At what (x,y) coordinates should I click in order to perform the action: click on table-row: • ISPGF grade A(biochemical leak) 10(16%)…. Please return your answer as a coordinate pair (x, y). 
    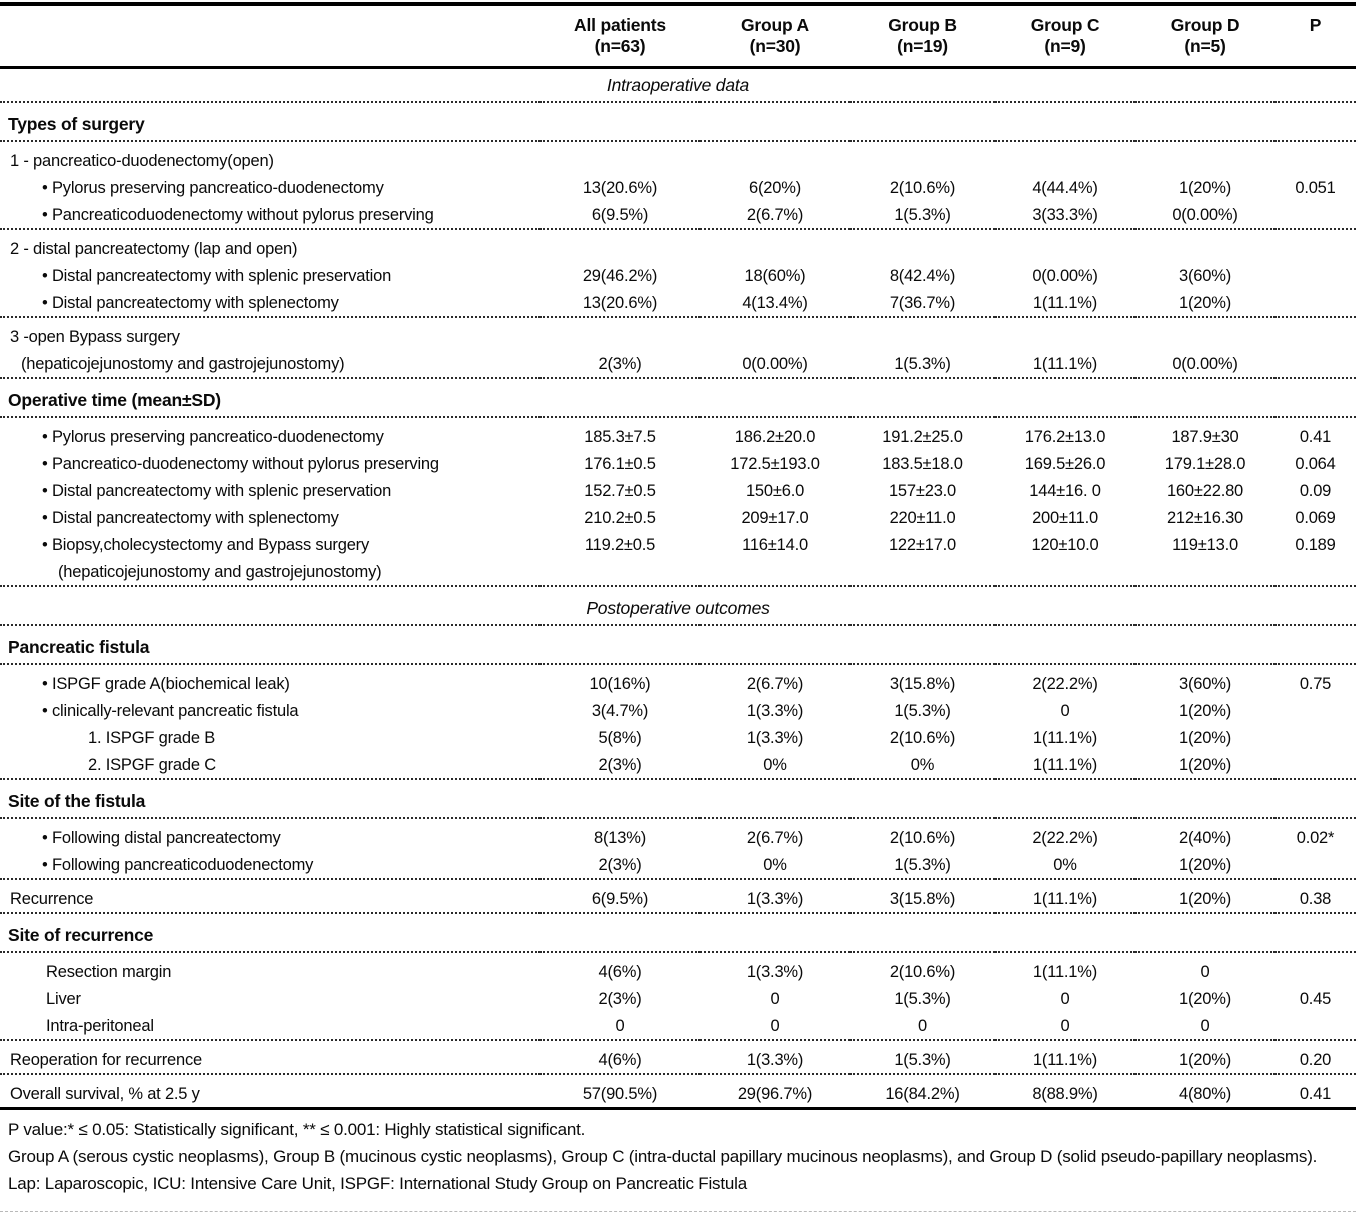
    Looking at the image, I should click on (678, 683).